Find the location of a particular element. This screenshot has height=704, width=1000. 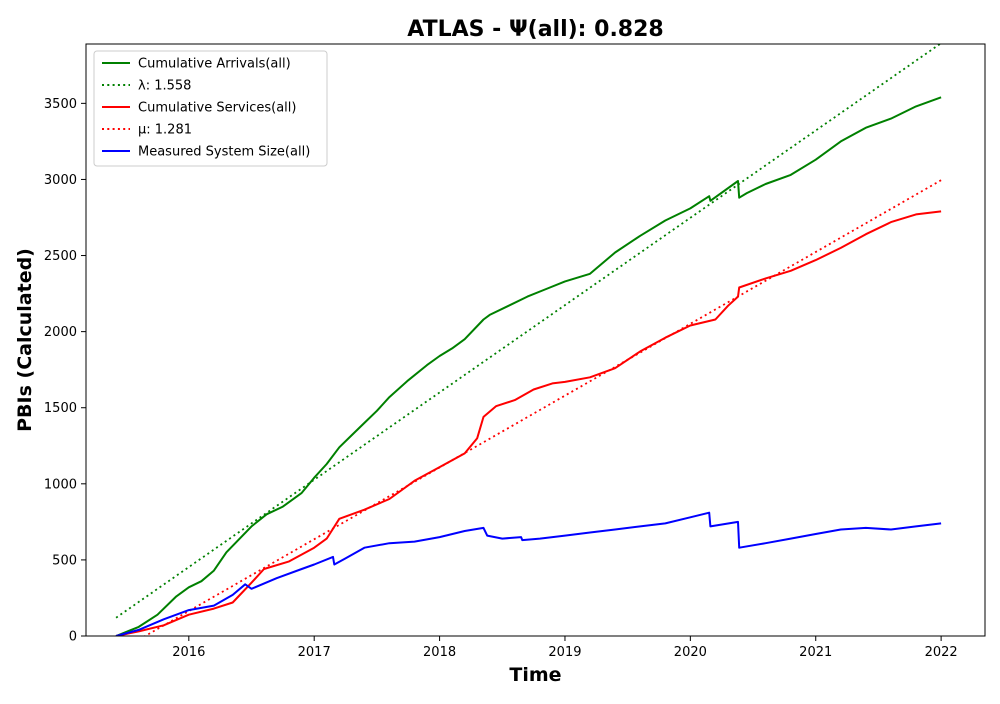

x-tick-label: 2022 is located at coordinates (941, 652).